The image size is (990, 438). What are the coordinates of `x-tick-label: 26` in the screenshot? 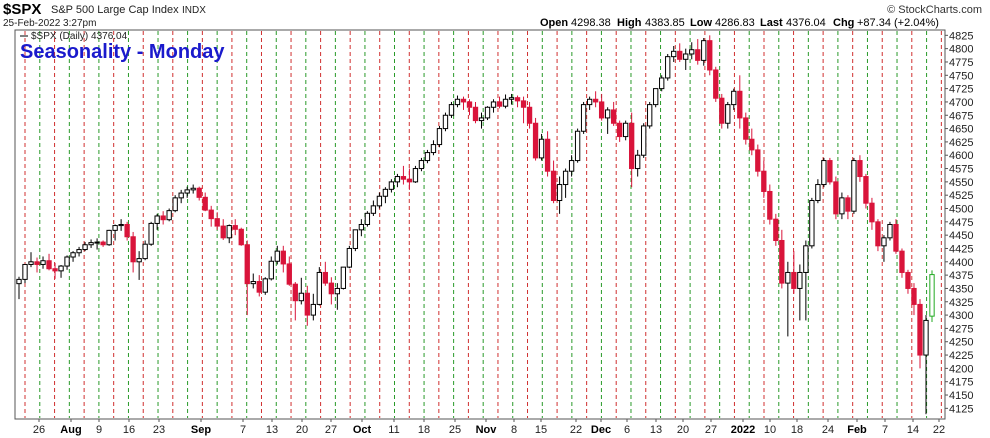 It's located at (39, 430).